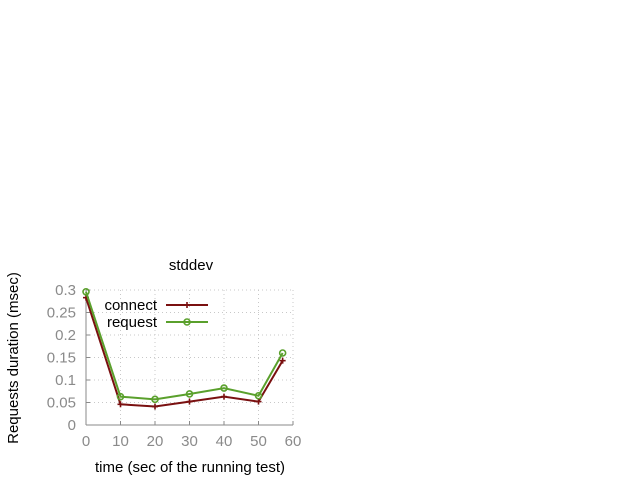  What do you see at coordinates (130, 305) in the screenshot?
I see `legend-label: connect` at bounding box center [130, 305].